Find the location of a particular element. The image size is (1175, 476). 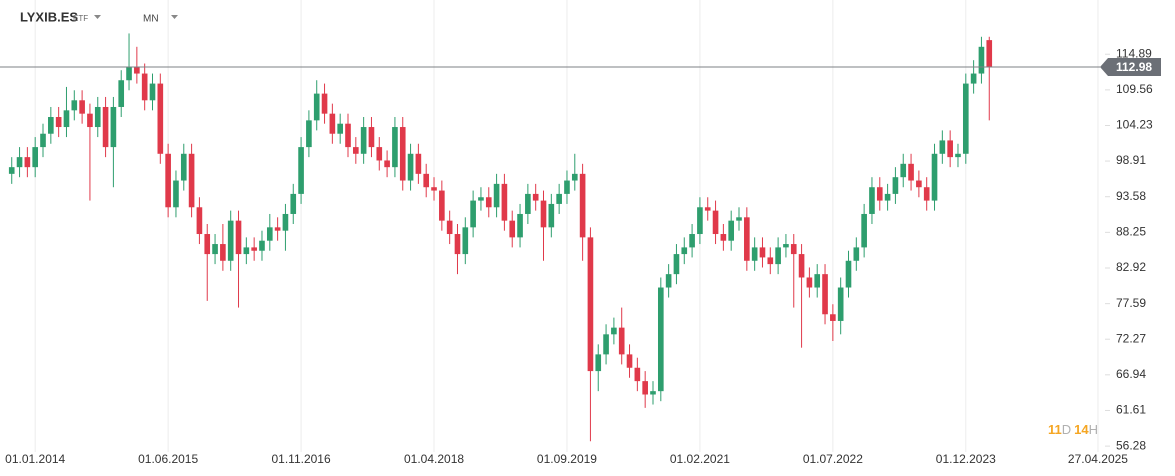

asset-class: ETF is located at coordinates (80, 18).